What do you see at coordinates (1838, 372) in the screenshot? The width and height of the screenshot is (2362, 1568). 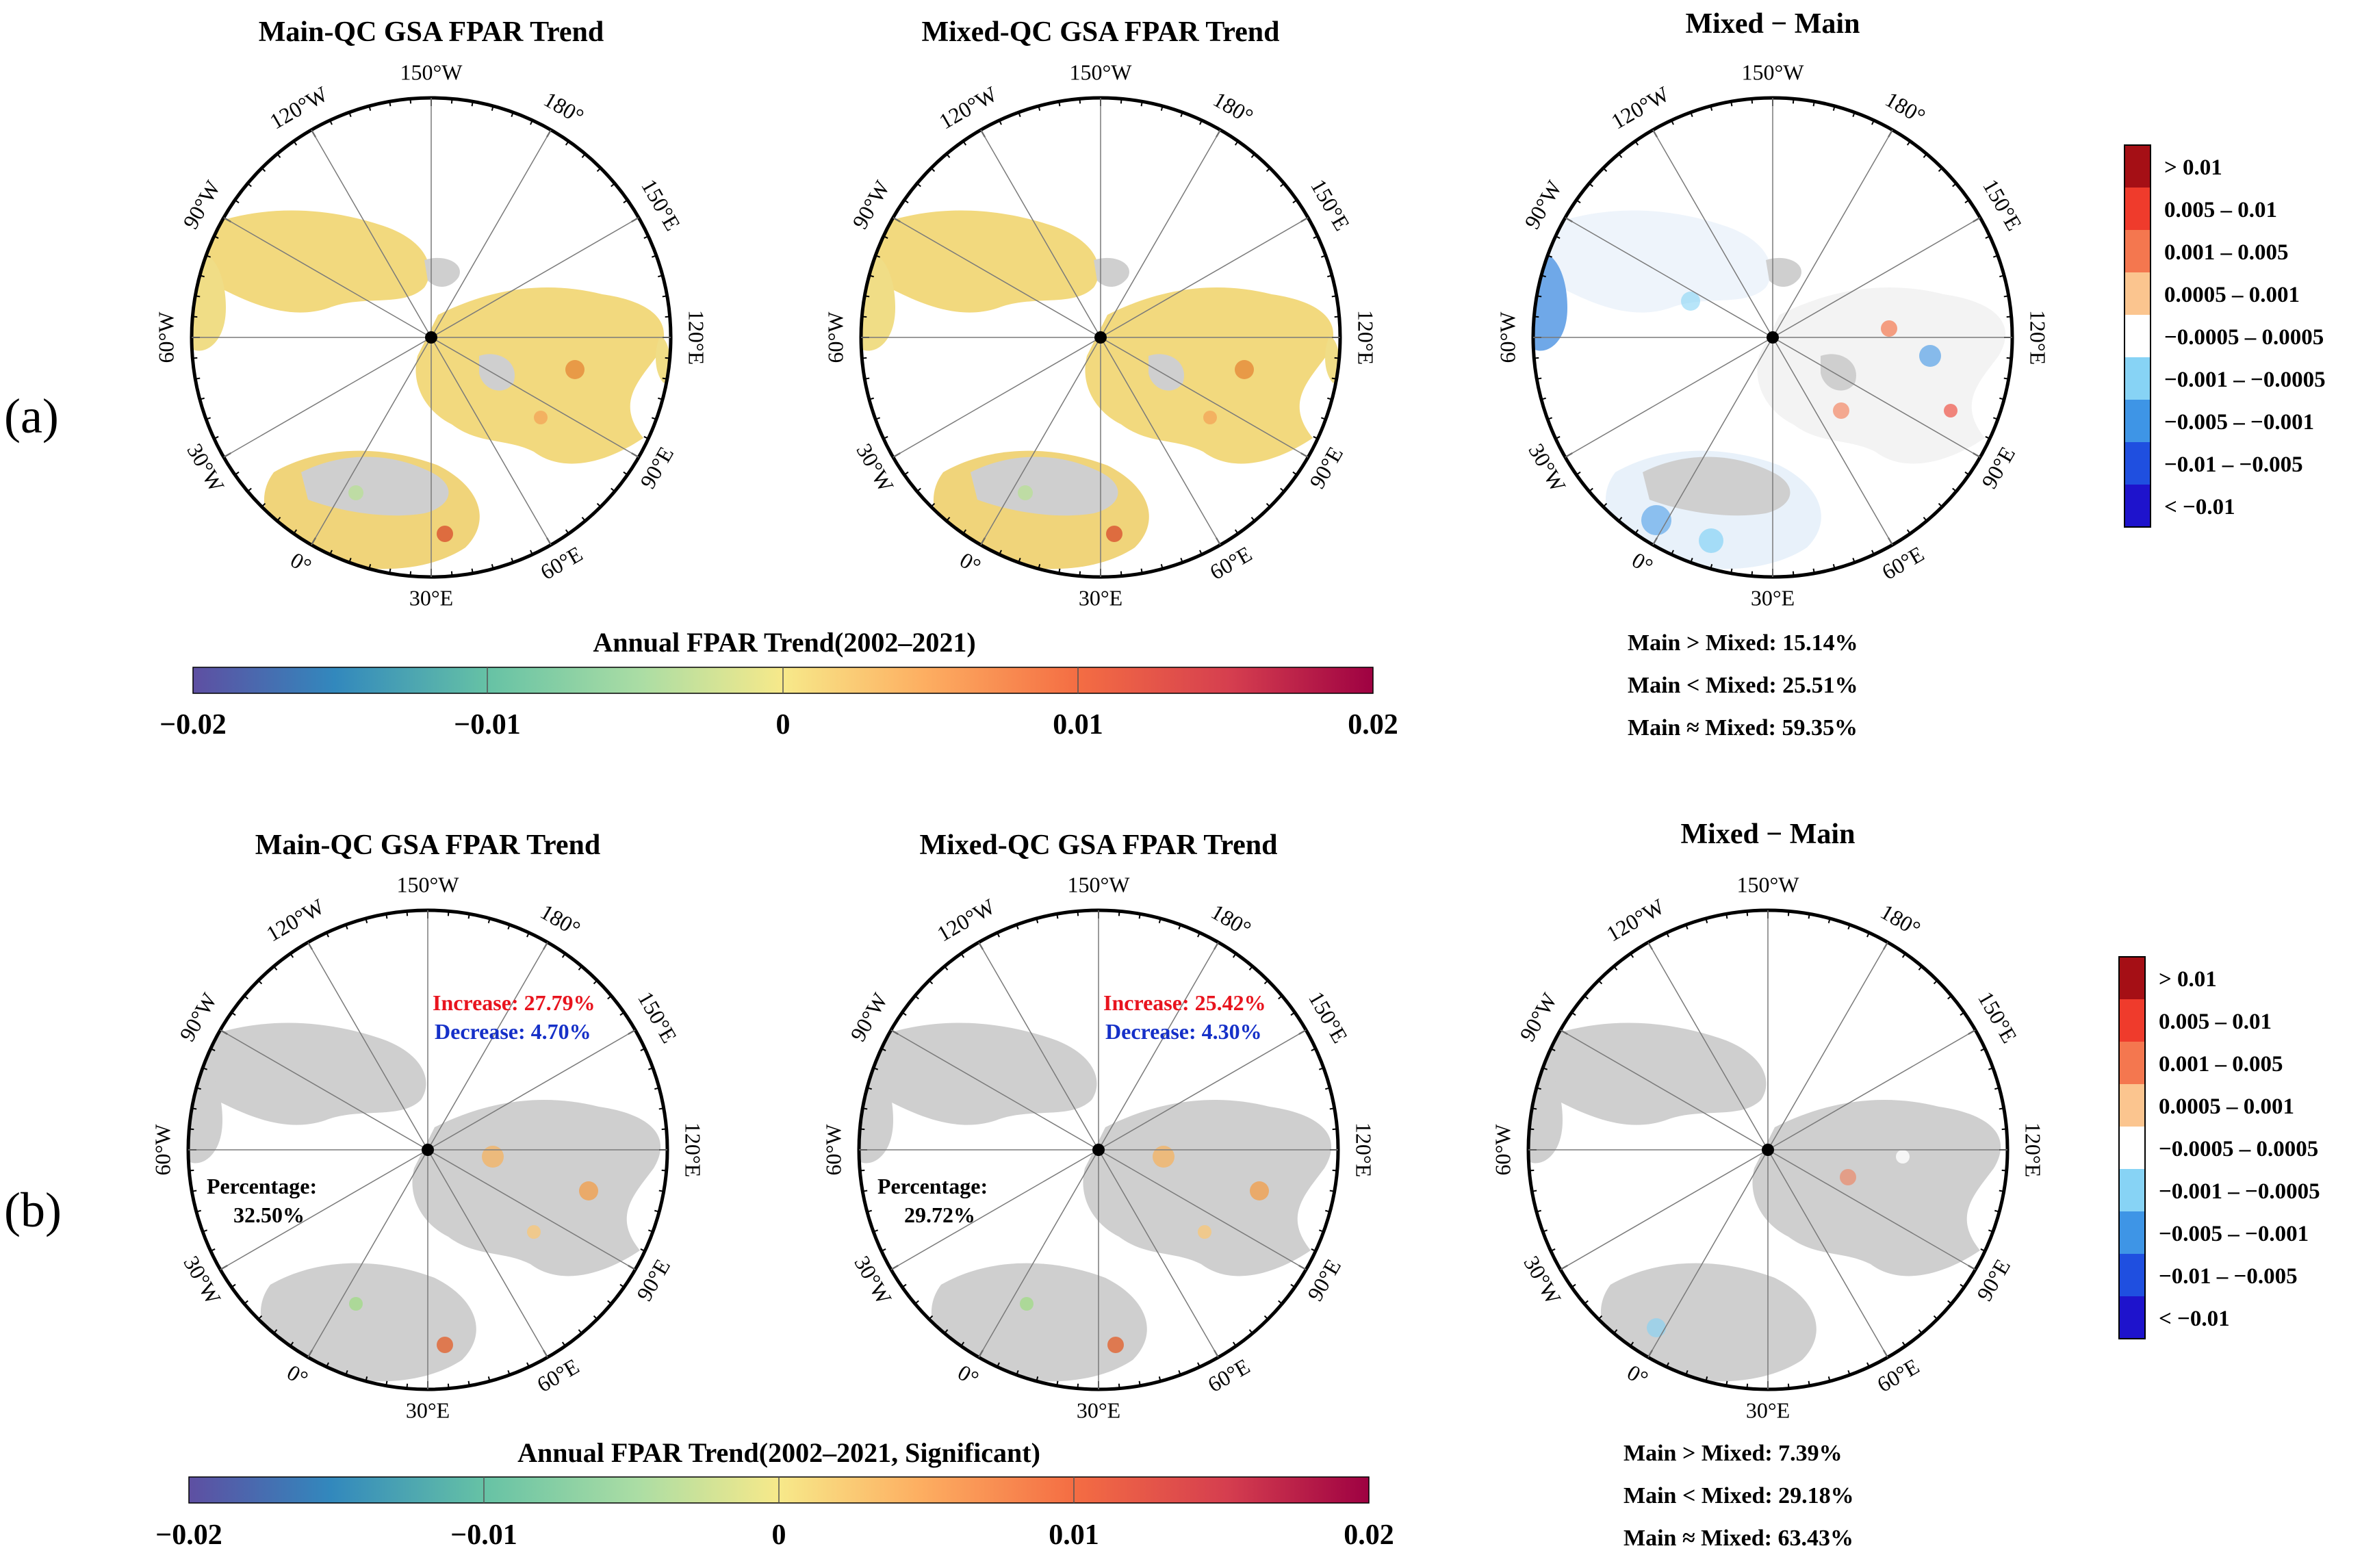 I see `land-arctic-nodata` at bounding box center [1838, 372].